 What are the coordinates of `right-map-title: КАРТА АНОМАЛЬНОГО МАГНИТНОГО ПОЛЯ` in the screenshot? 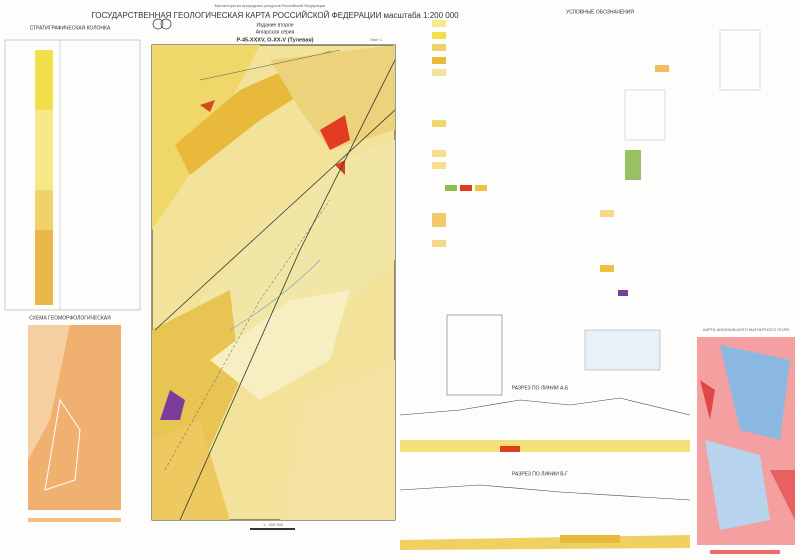 It's located at (746, 329).